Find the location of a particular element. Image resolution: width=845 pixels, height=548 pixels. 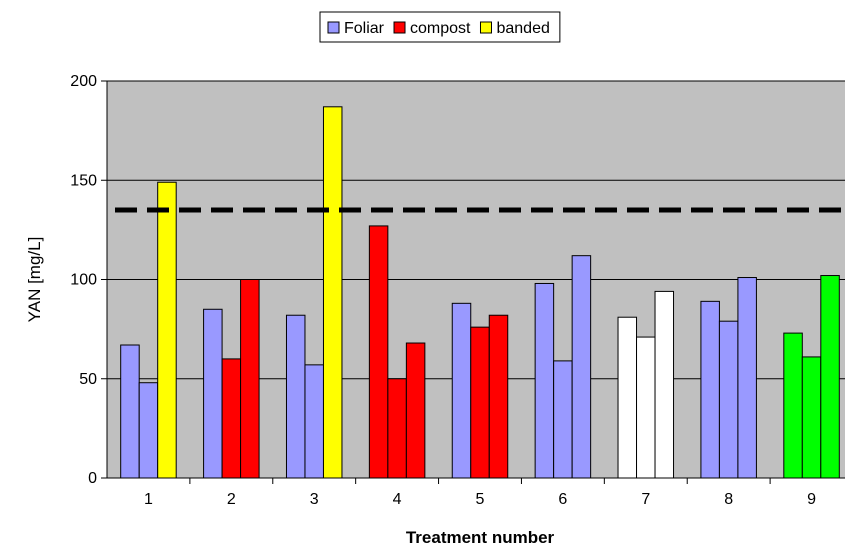

x-axis-title: Treatment number is located at coordinates (480, 537).